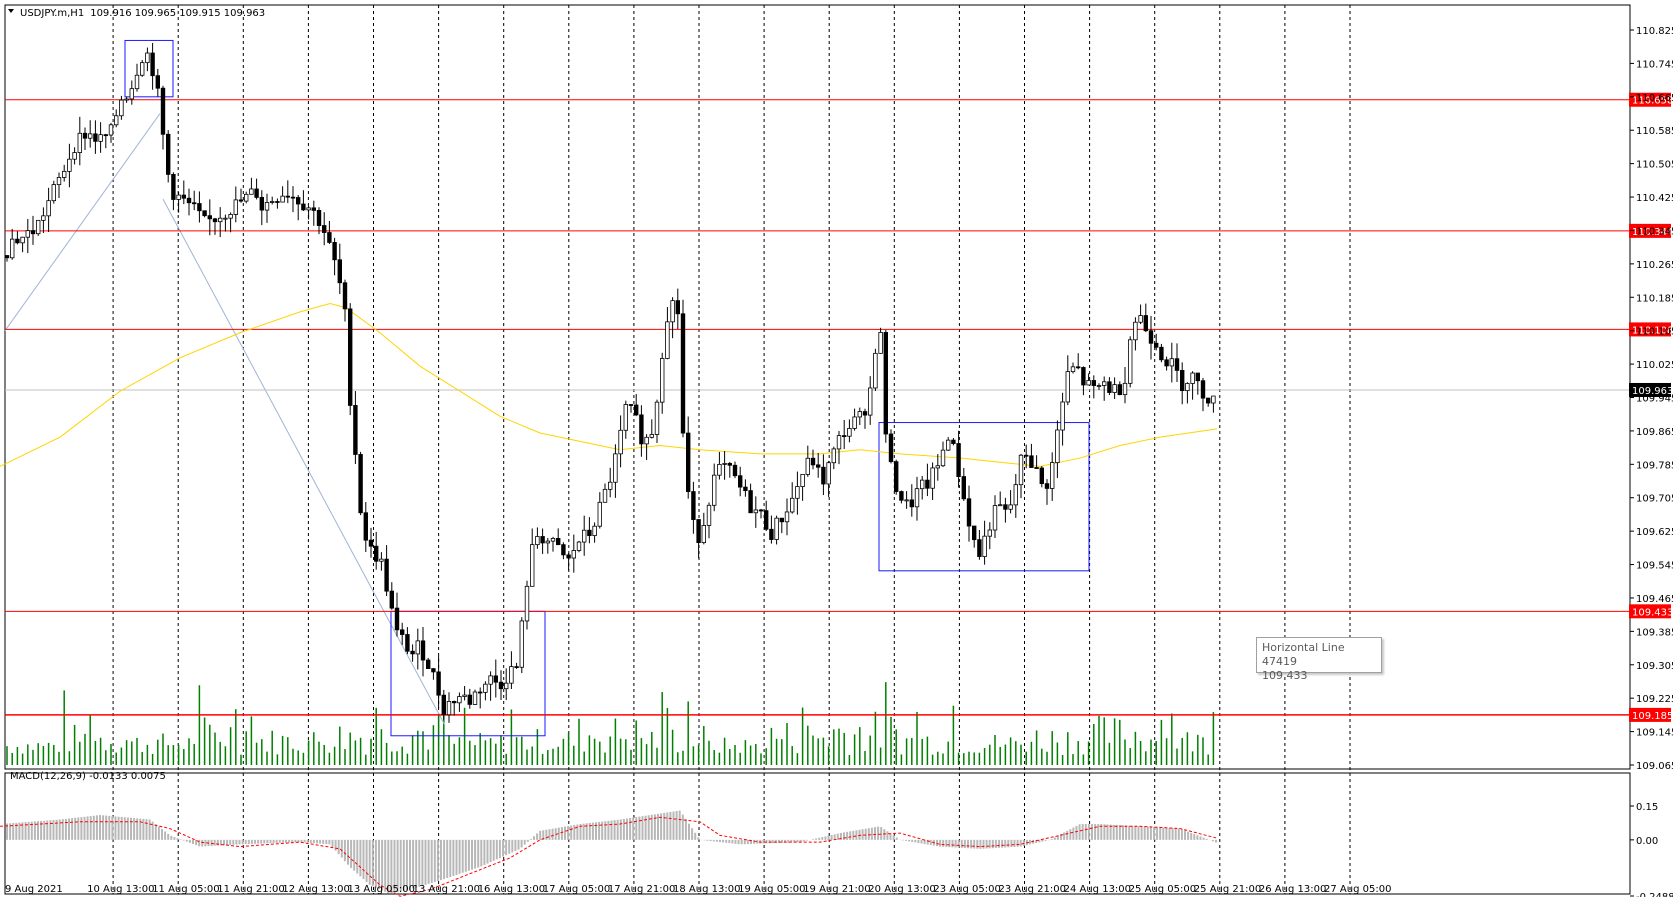 The image size is (1673, 897). Describe the element at coordinates (1654, 532) in the screenshot. I see `price-axis-label: 109.625` at that location.